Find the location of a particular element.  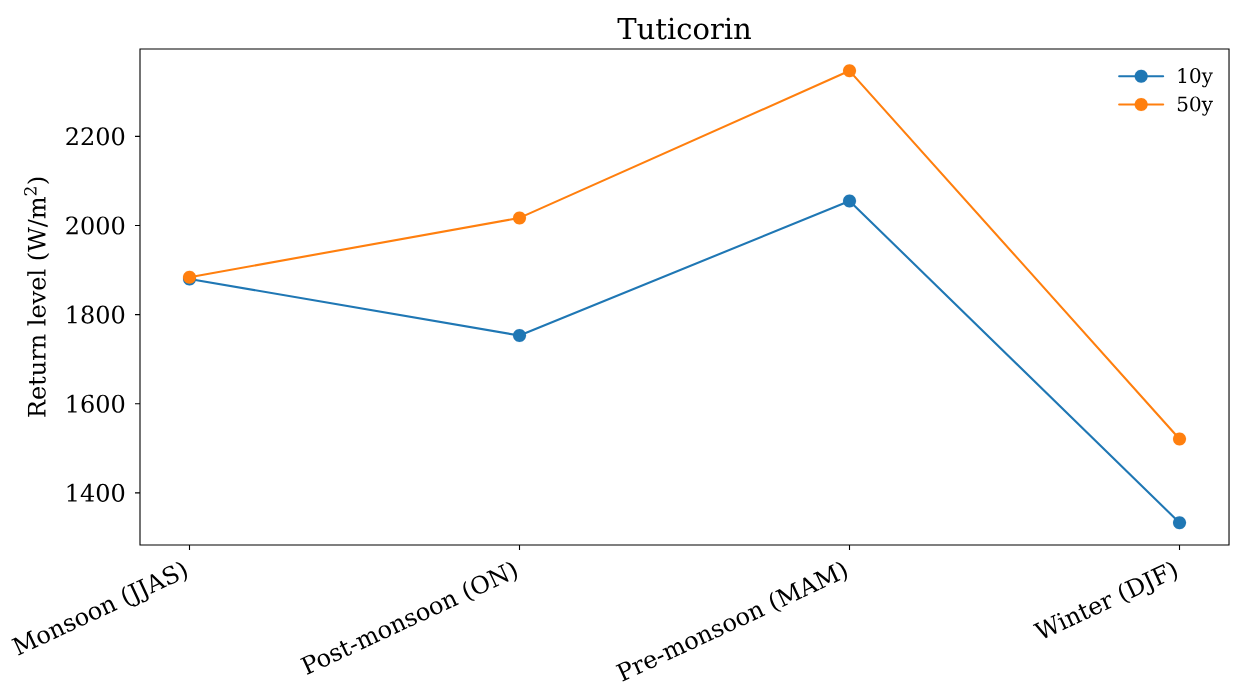

y-tick-label: 1600 is located at coordinates (96, 403).